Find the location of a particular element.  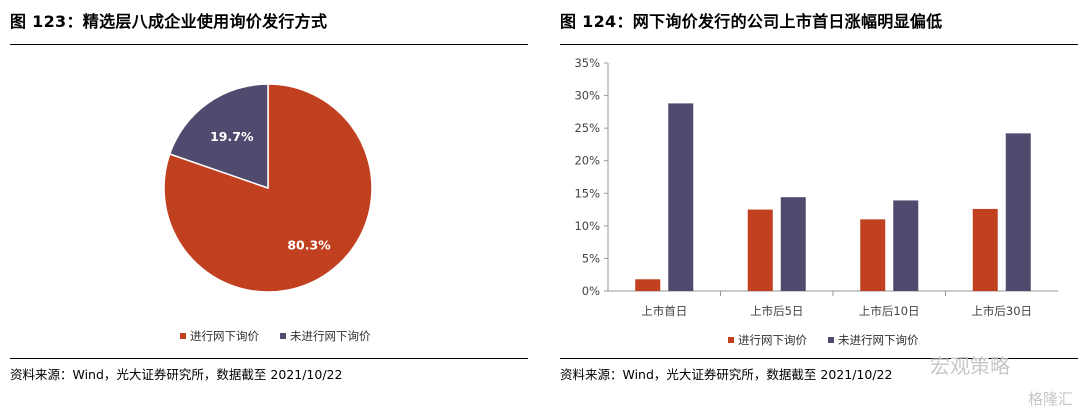

x-tick-label: 上市后5日 is located at coordinates (776, 311).